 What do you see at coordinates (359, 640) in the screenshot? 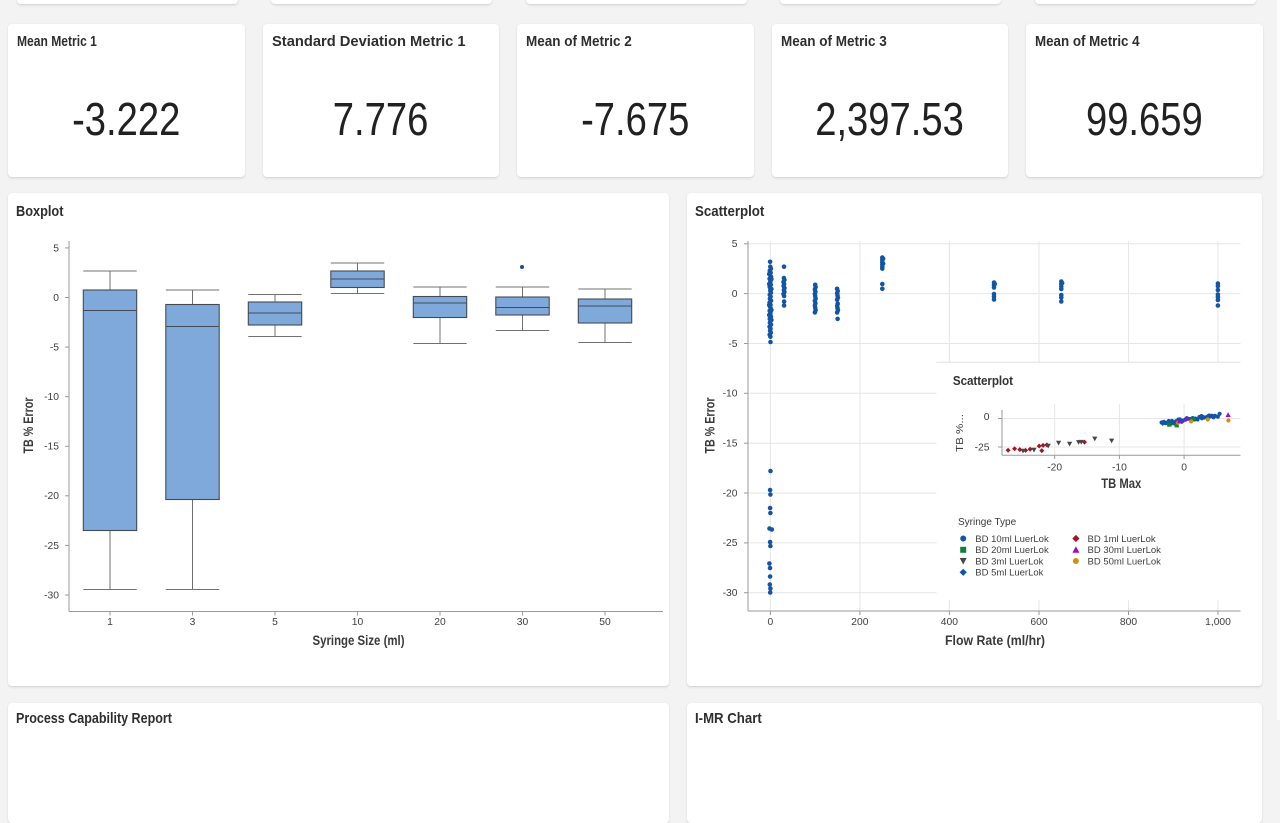
I see `svg-text: Syringe Size (ml)` at bounding box center [359, 640].